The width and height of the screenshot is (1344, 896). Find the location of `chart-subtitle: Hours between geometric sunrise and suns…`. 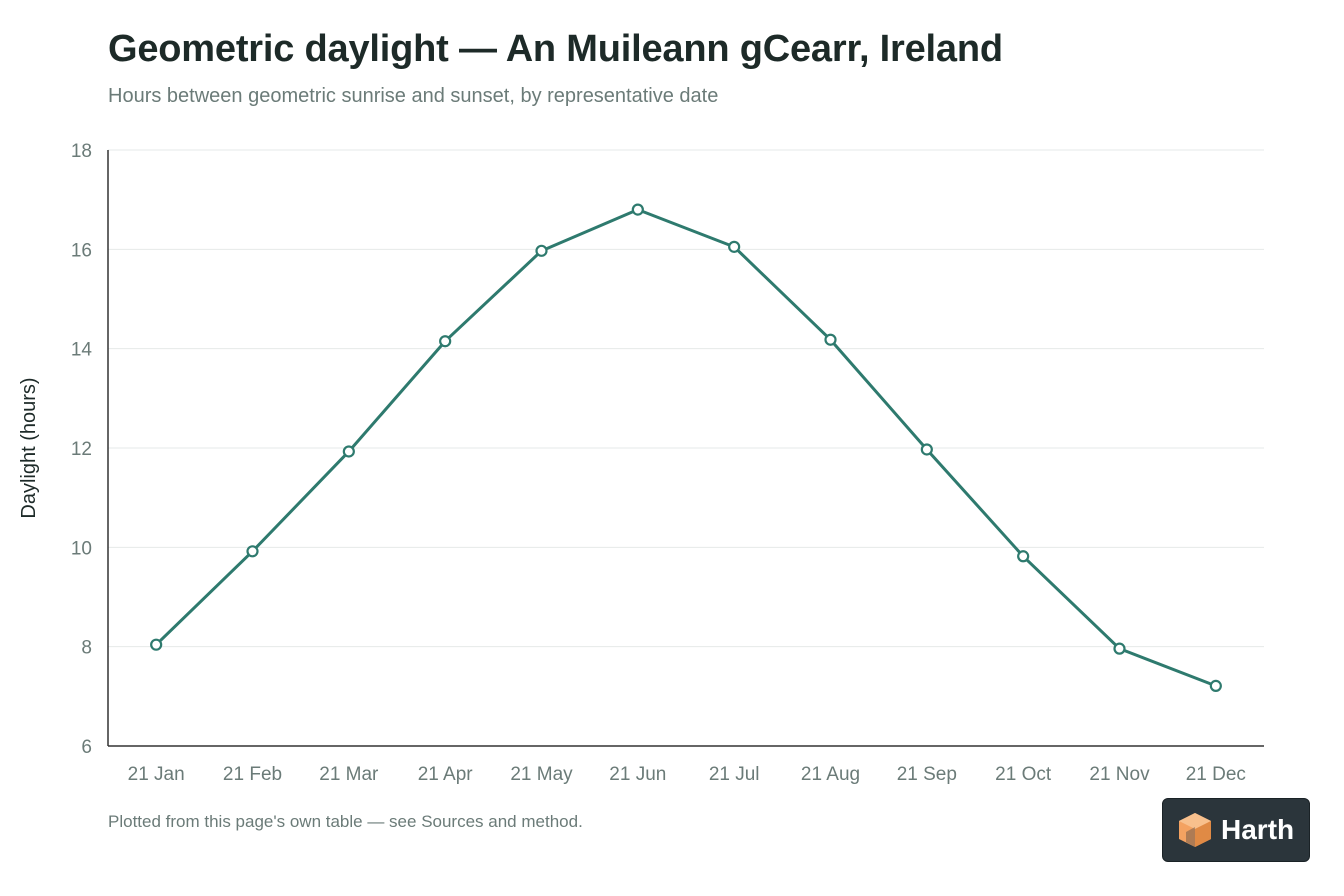

chart-subtitle: Hours between geometric sunrise and suns… is located at coordinates (413, 96).